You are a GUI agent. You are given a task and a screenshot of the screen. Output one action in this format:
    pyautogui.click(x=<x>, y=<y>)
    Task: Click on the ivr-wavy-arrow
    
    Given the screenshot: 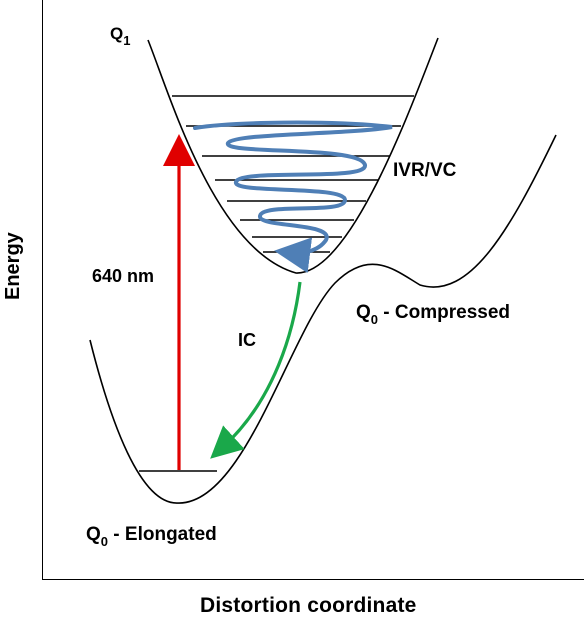 What is the action you would take?
    pyautogui.click(x=293, y=197)
    